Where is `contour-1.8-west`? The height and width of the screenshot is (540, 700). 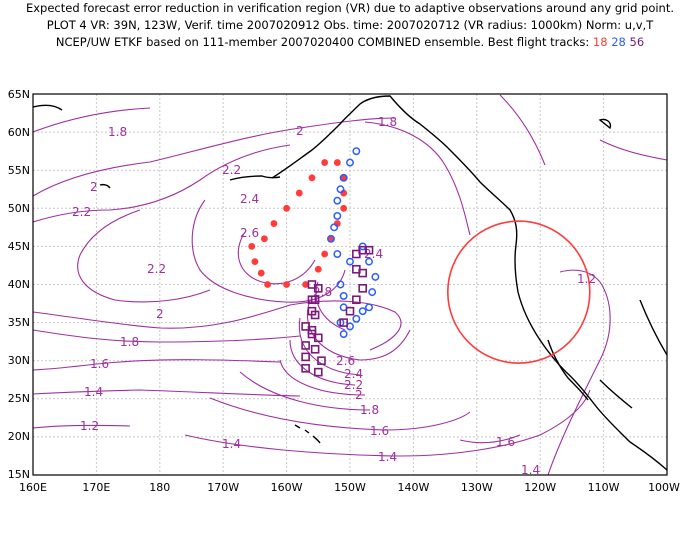 contour-1.8-west is located at coordinates (92, 120).